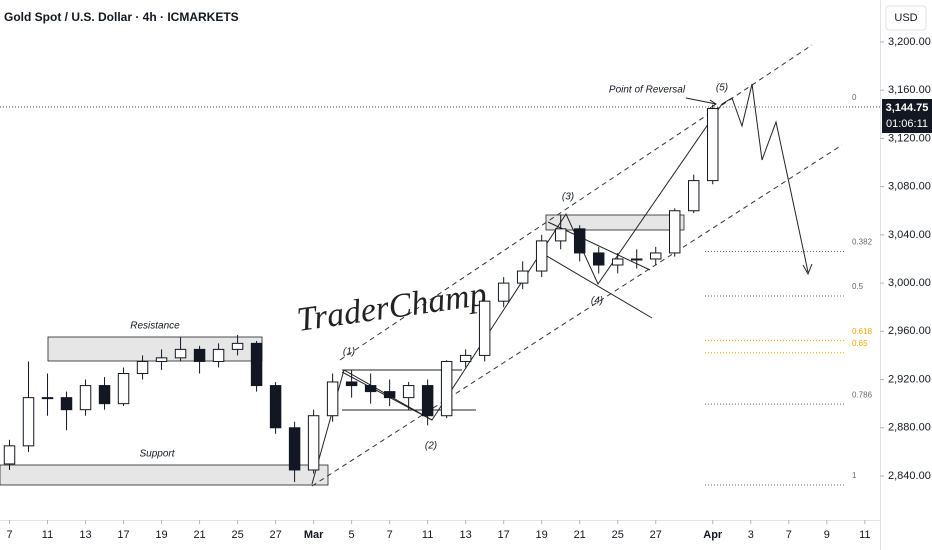  I want to click on wave-label: (3), so click(568, 197).